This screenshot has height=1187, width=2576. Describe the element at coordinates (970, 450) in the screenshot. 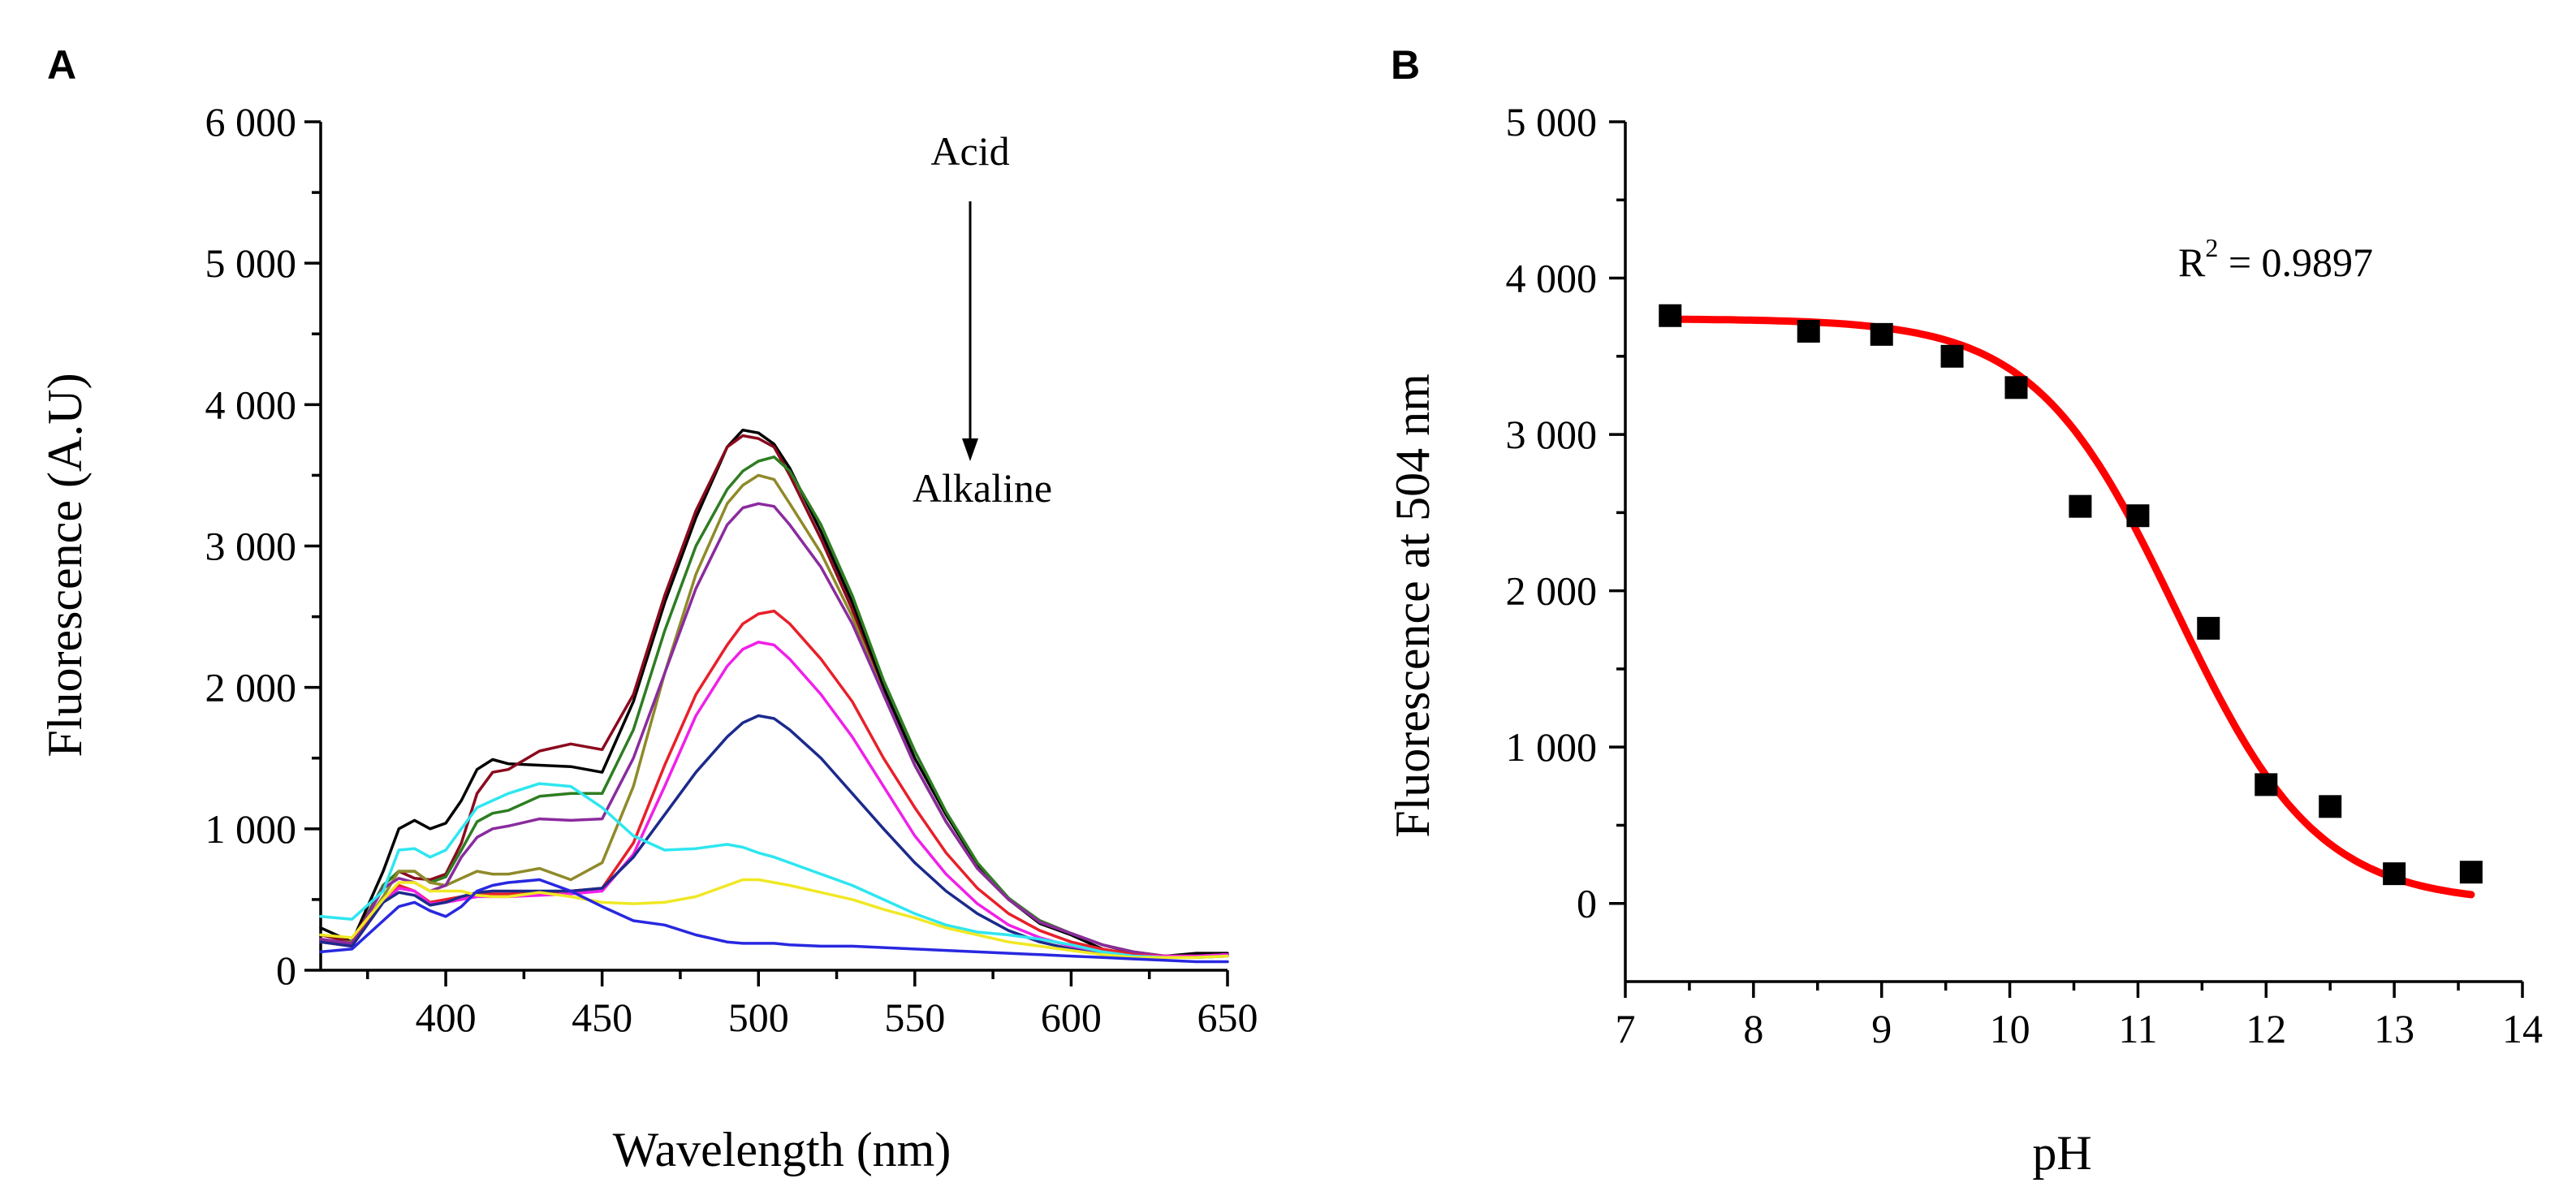

I see `annotation-arrow-head` at that location.